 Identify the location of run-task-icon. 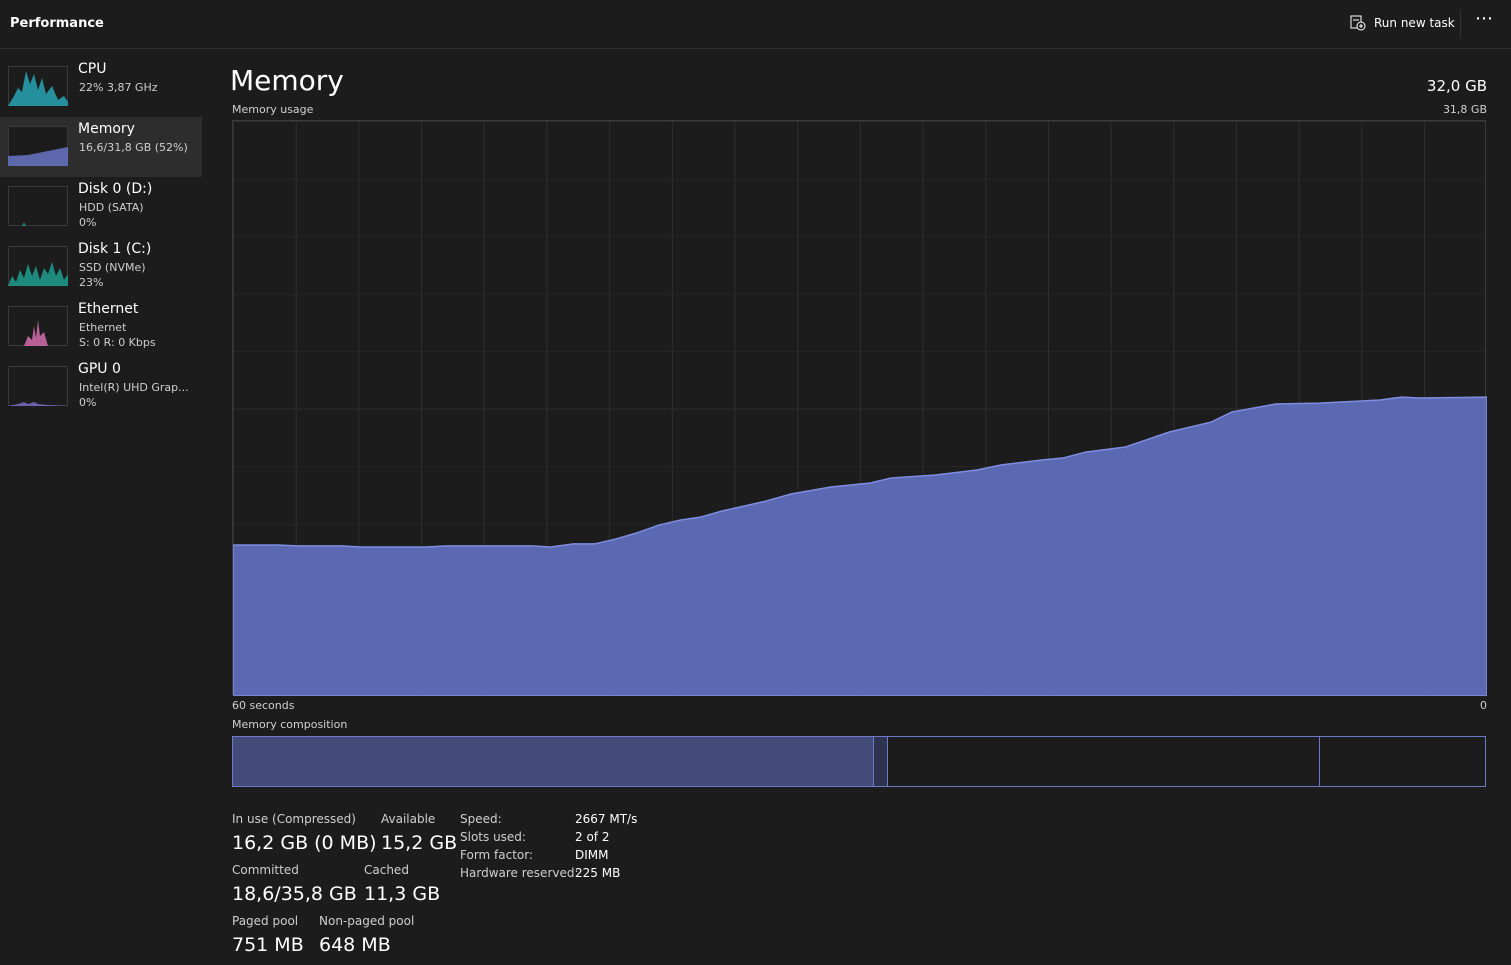
(1358, 23).